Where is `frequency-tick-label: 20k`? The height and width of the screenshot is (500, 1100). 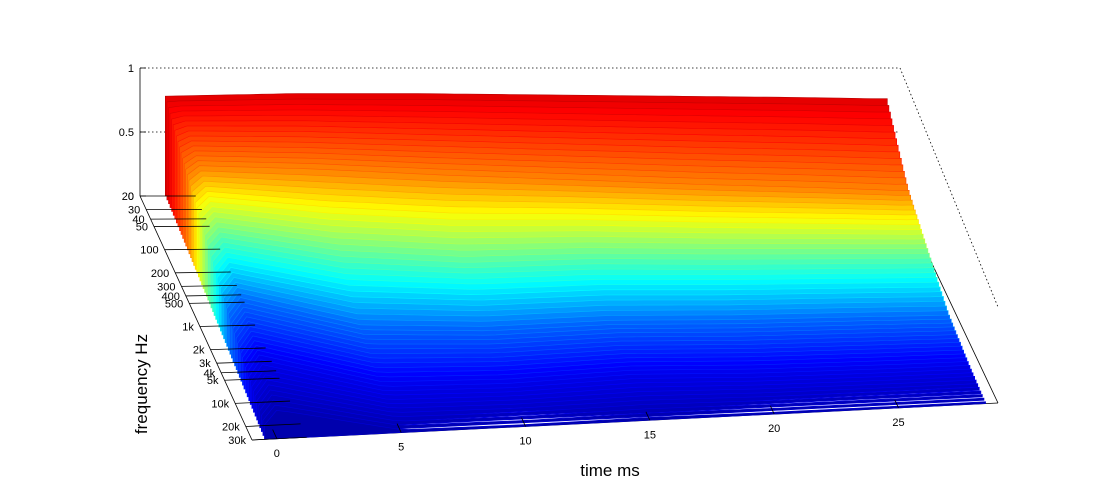 frequency-tick-label: 20k is located at coordinates (231, 427).